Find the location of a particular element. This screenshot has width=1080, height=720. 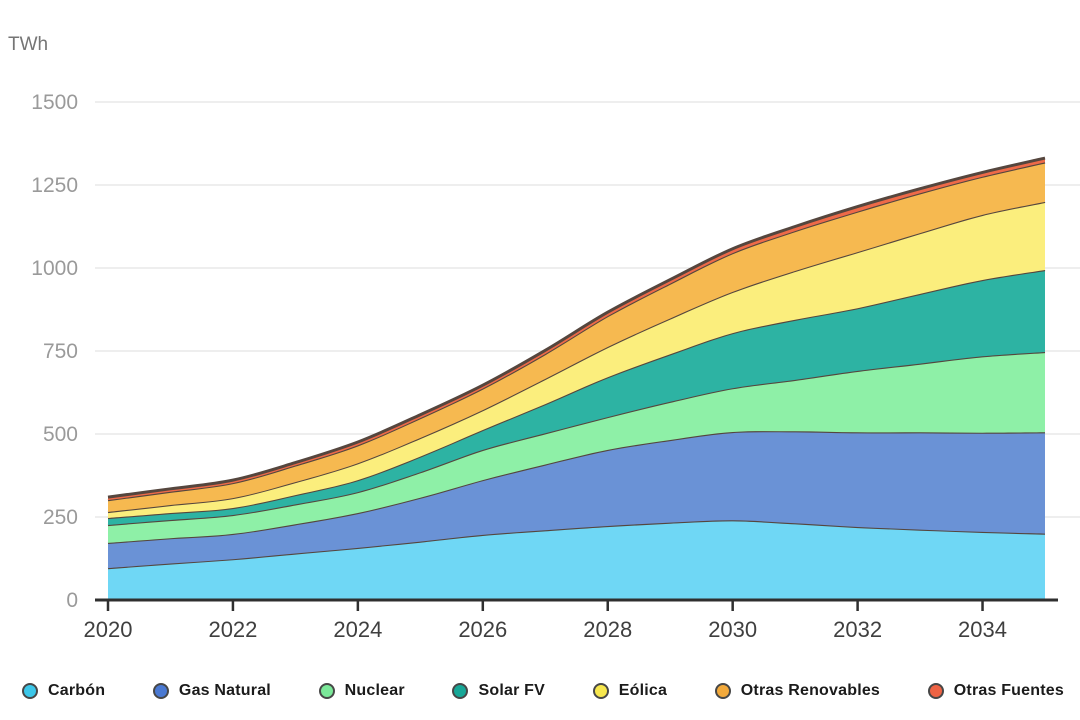

legend-item-otras-fuentes: Otras Fuentes is located at coordinates (995, 691).